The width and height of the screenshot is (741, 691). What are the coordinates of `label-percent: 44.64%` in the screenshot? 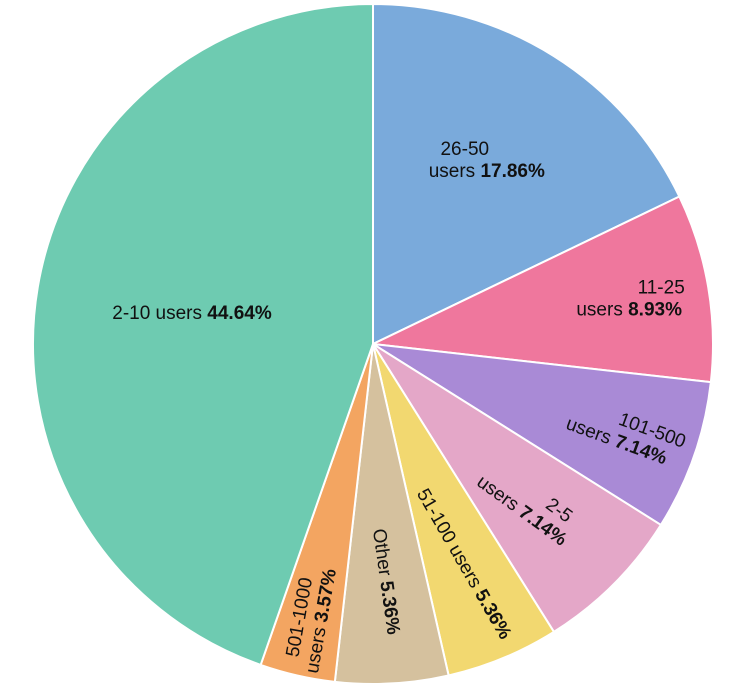 It's located at (237, 313).